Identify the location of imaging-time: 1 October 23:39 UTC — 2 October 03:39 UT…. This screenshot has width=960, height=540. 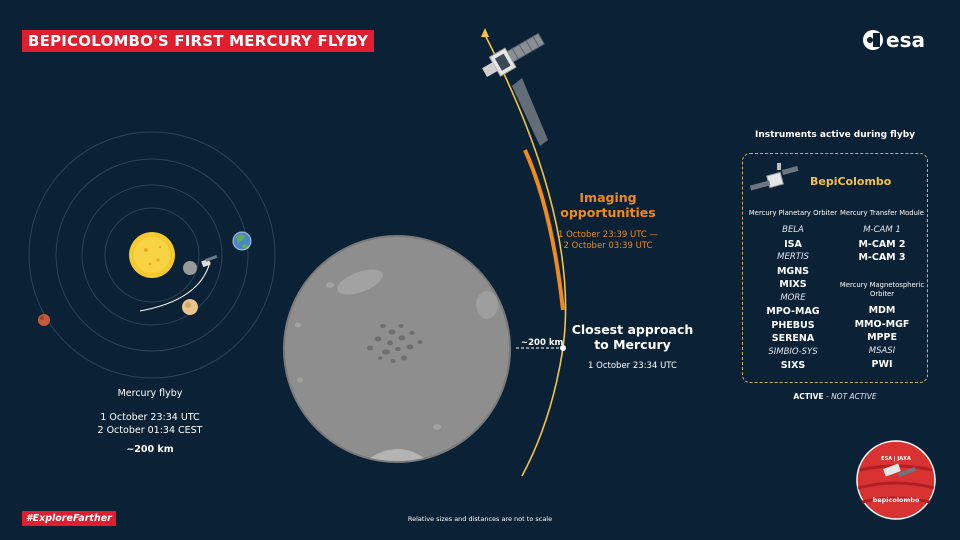
(608, 241).